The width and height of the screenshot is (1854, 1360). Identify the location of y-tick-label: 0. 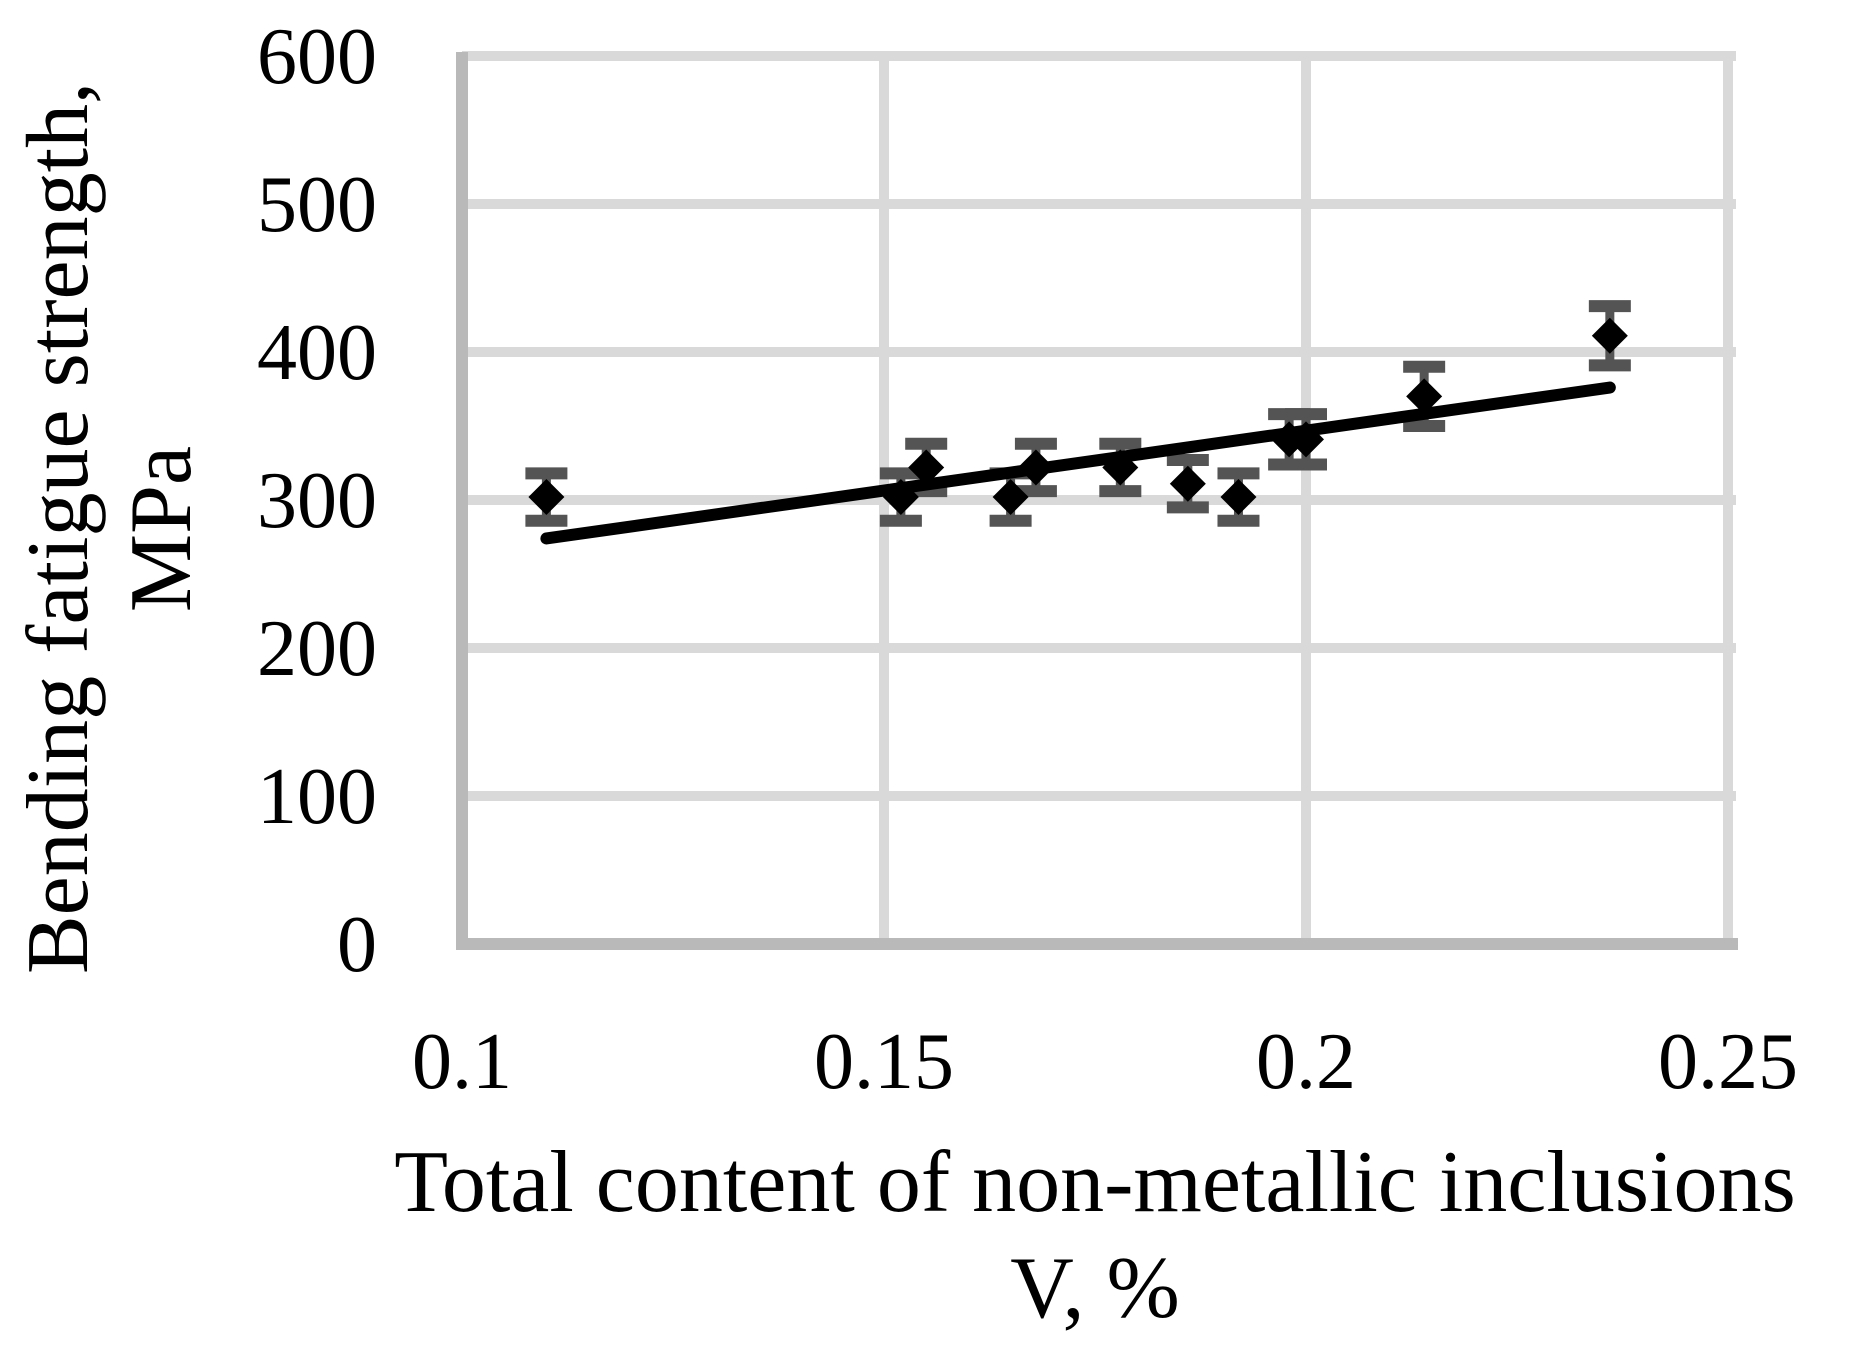
(357, 945).